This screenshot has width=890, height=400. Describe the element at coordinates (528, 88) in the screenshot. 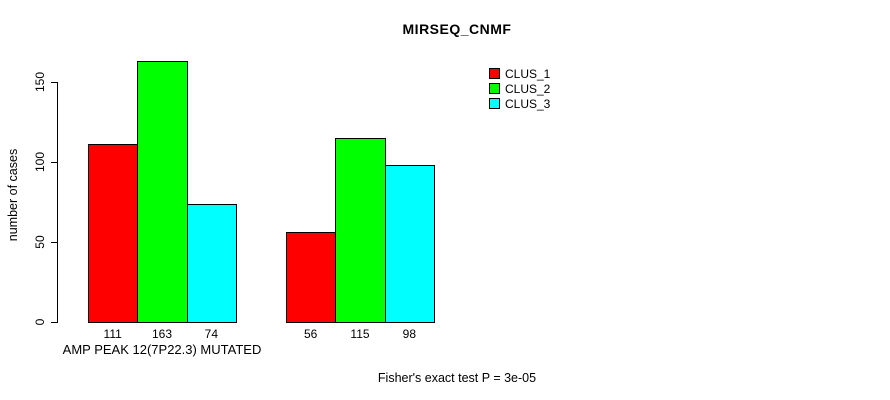

I see `legend-label: CLUS_2` at that location.